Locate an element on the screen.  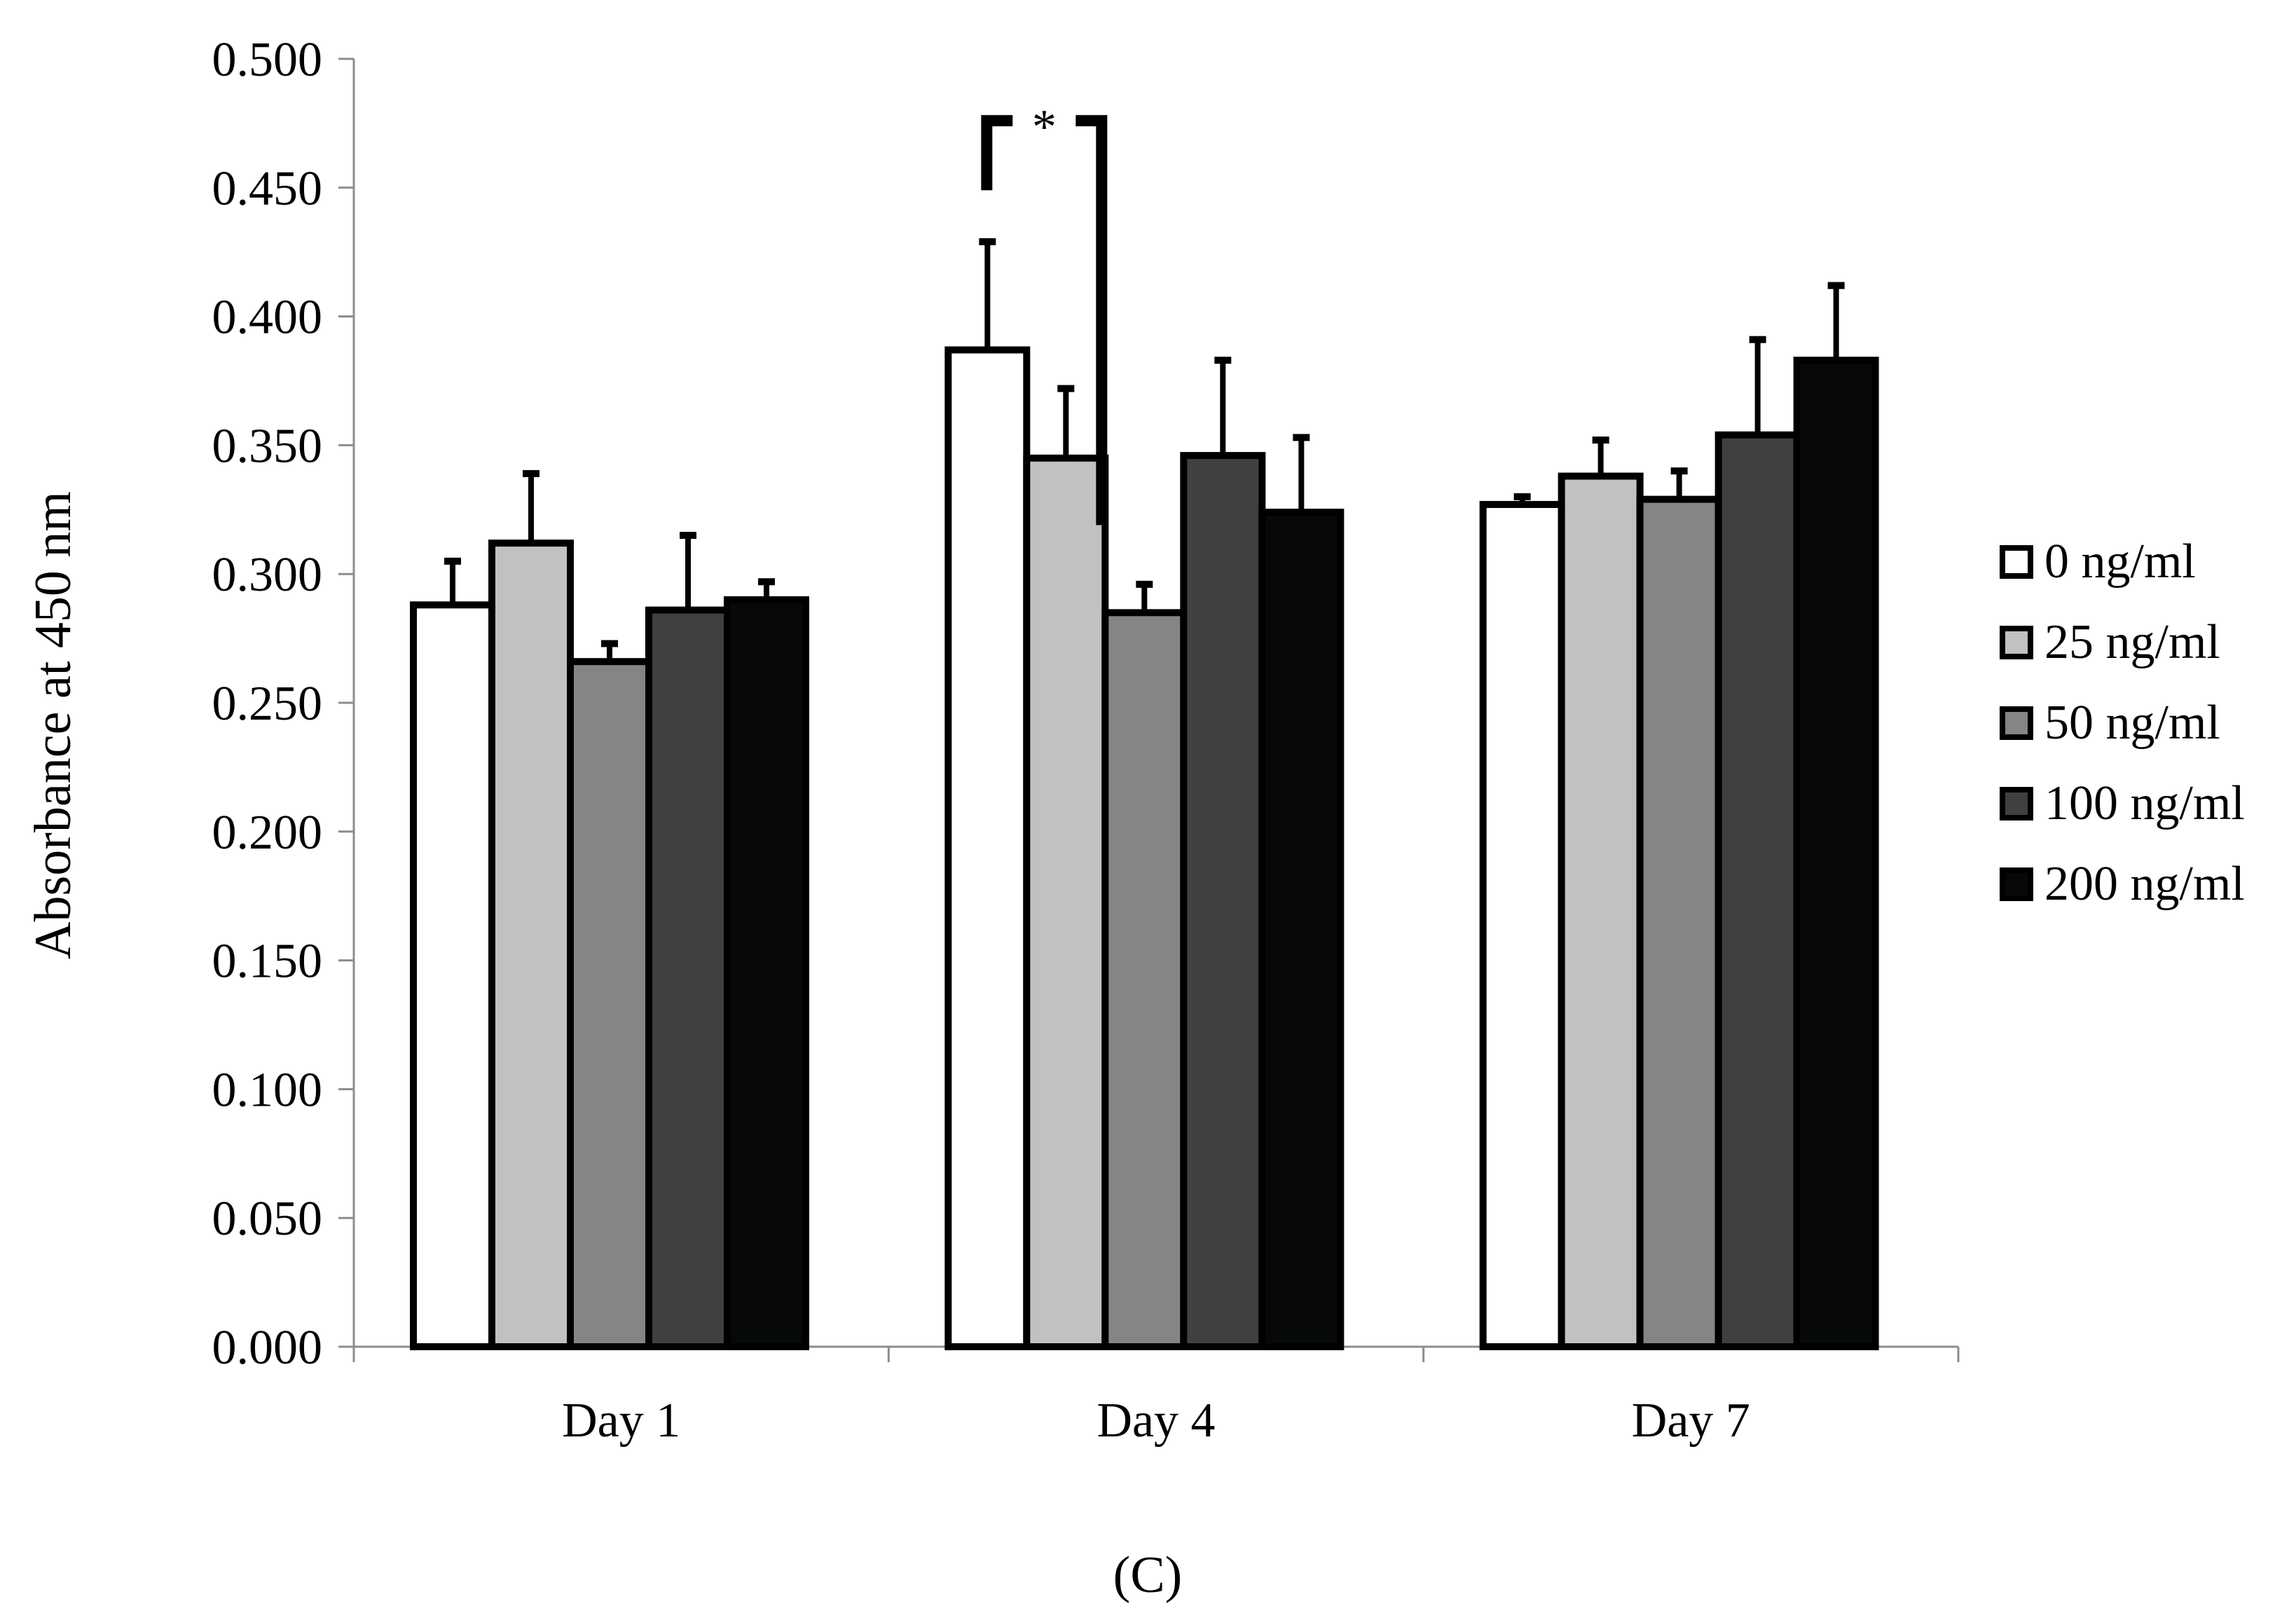
y-axis-label: Absorbance at 450 nm is located at coordinates (53, 725).